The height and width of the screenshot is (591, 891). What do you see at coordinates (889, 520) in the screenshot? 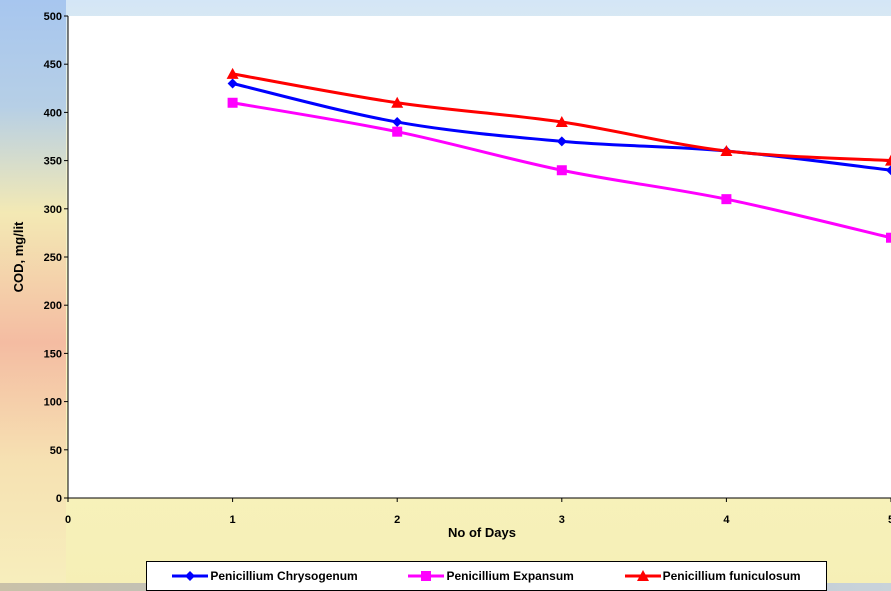
I see `x-tick-label: 5` at bounding box center [889, 520].